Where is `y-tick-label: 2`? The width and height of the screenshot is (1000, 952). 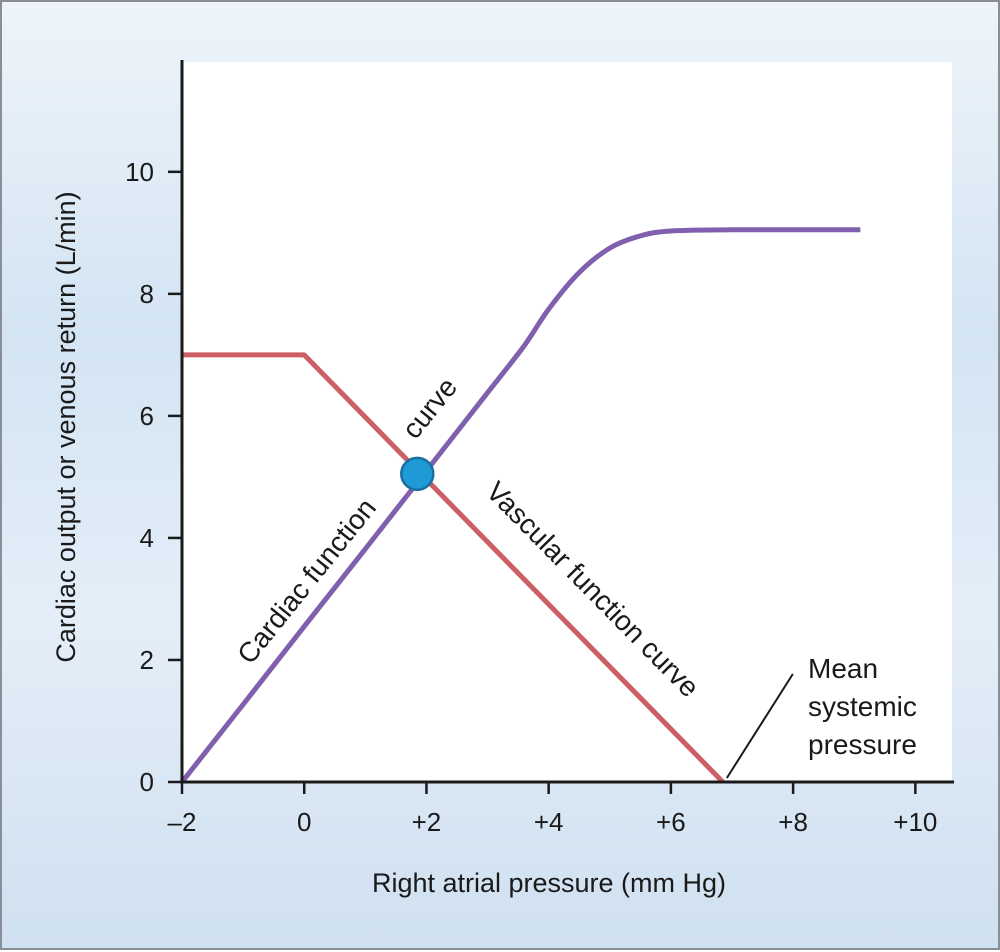
y-tick-label: 2 is located at coordinates (147, 660).